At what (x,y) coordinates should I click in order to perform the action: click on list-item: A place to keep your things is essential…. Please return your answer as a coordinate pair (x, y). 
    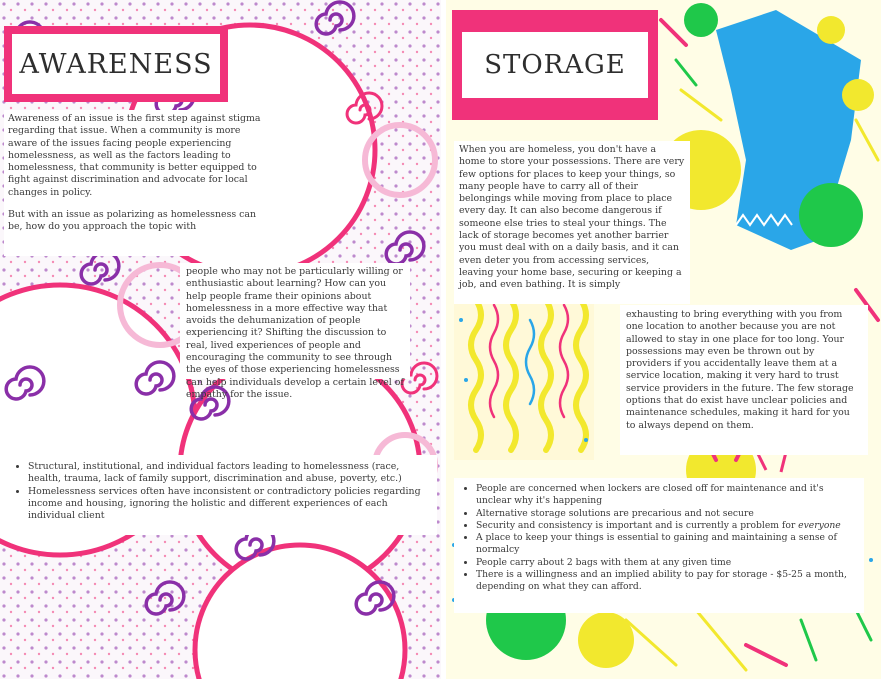
    Looking at the image, I should click on (667, 544).